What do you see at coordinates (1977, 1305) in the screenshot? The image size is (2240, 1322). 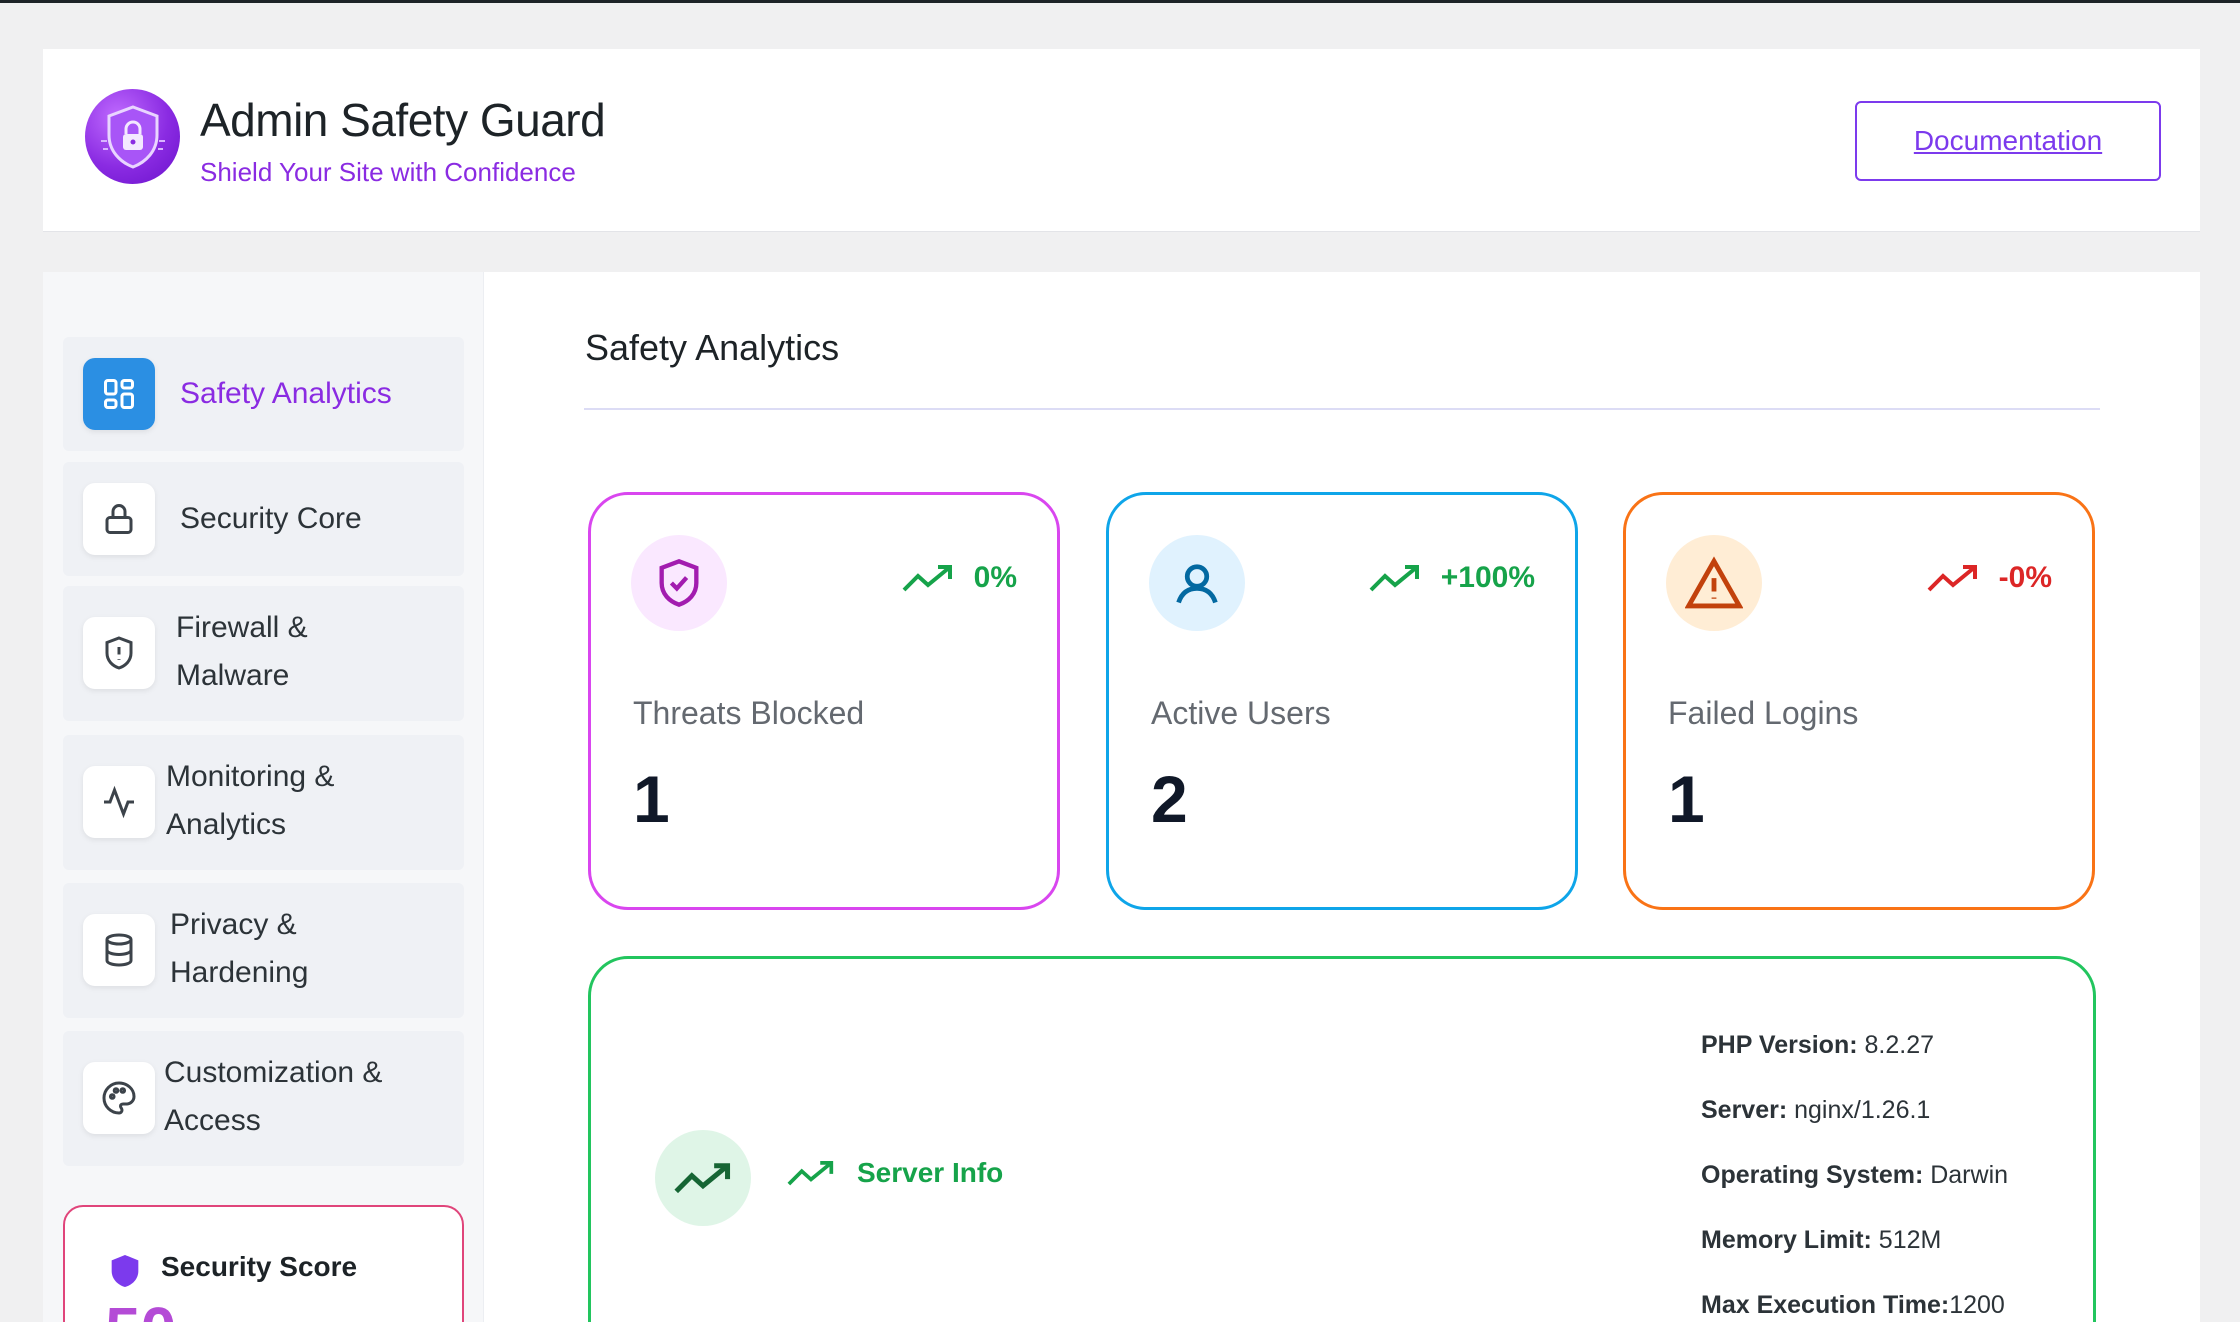 I see `info-value: 1200` at bounding box center [1977, 1305].